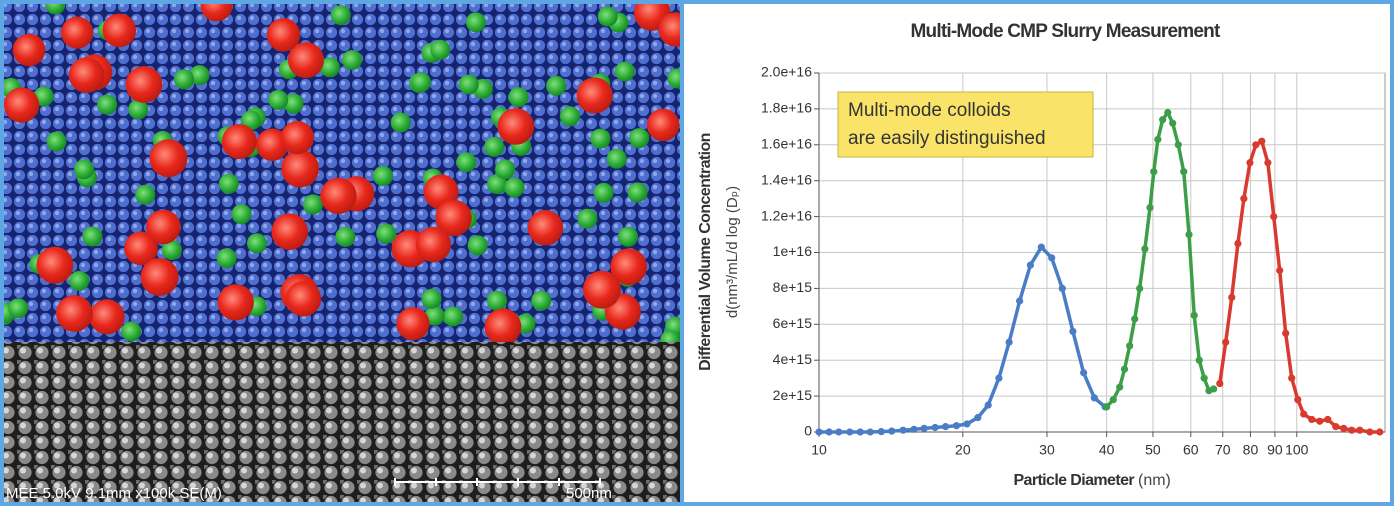  I want to click on chart-title: Multi-Mode CMP Slurry Measurement, so click(1066, 31).